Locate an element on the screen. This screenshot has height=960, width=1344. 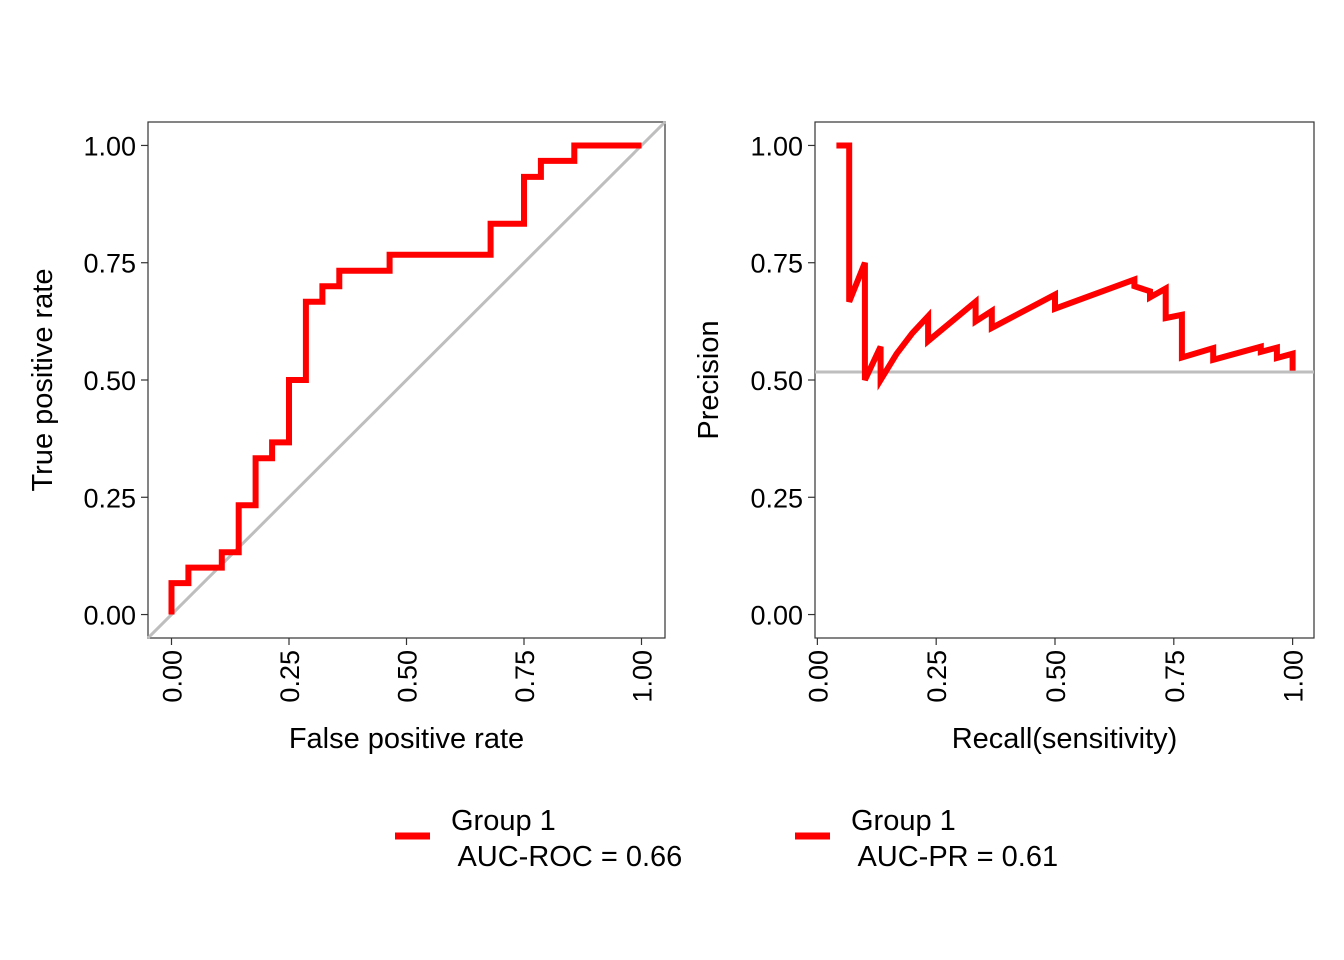
roc-xtick-label: 0.00 is located at coordinates (173, 676).